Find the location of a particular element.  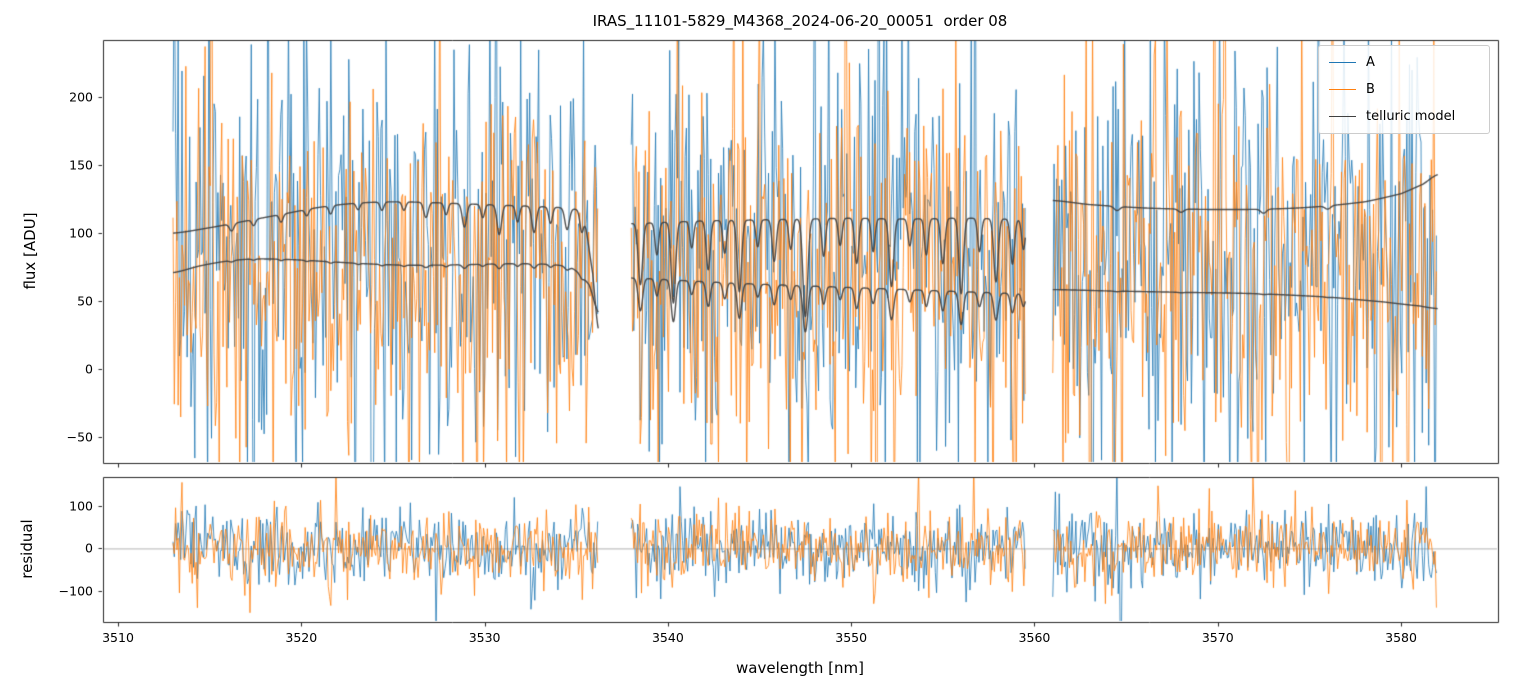

y-tick-label-flux: 200 is located at coordinates (81, 97).